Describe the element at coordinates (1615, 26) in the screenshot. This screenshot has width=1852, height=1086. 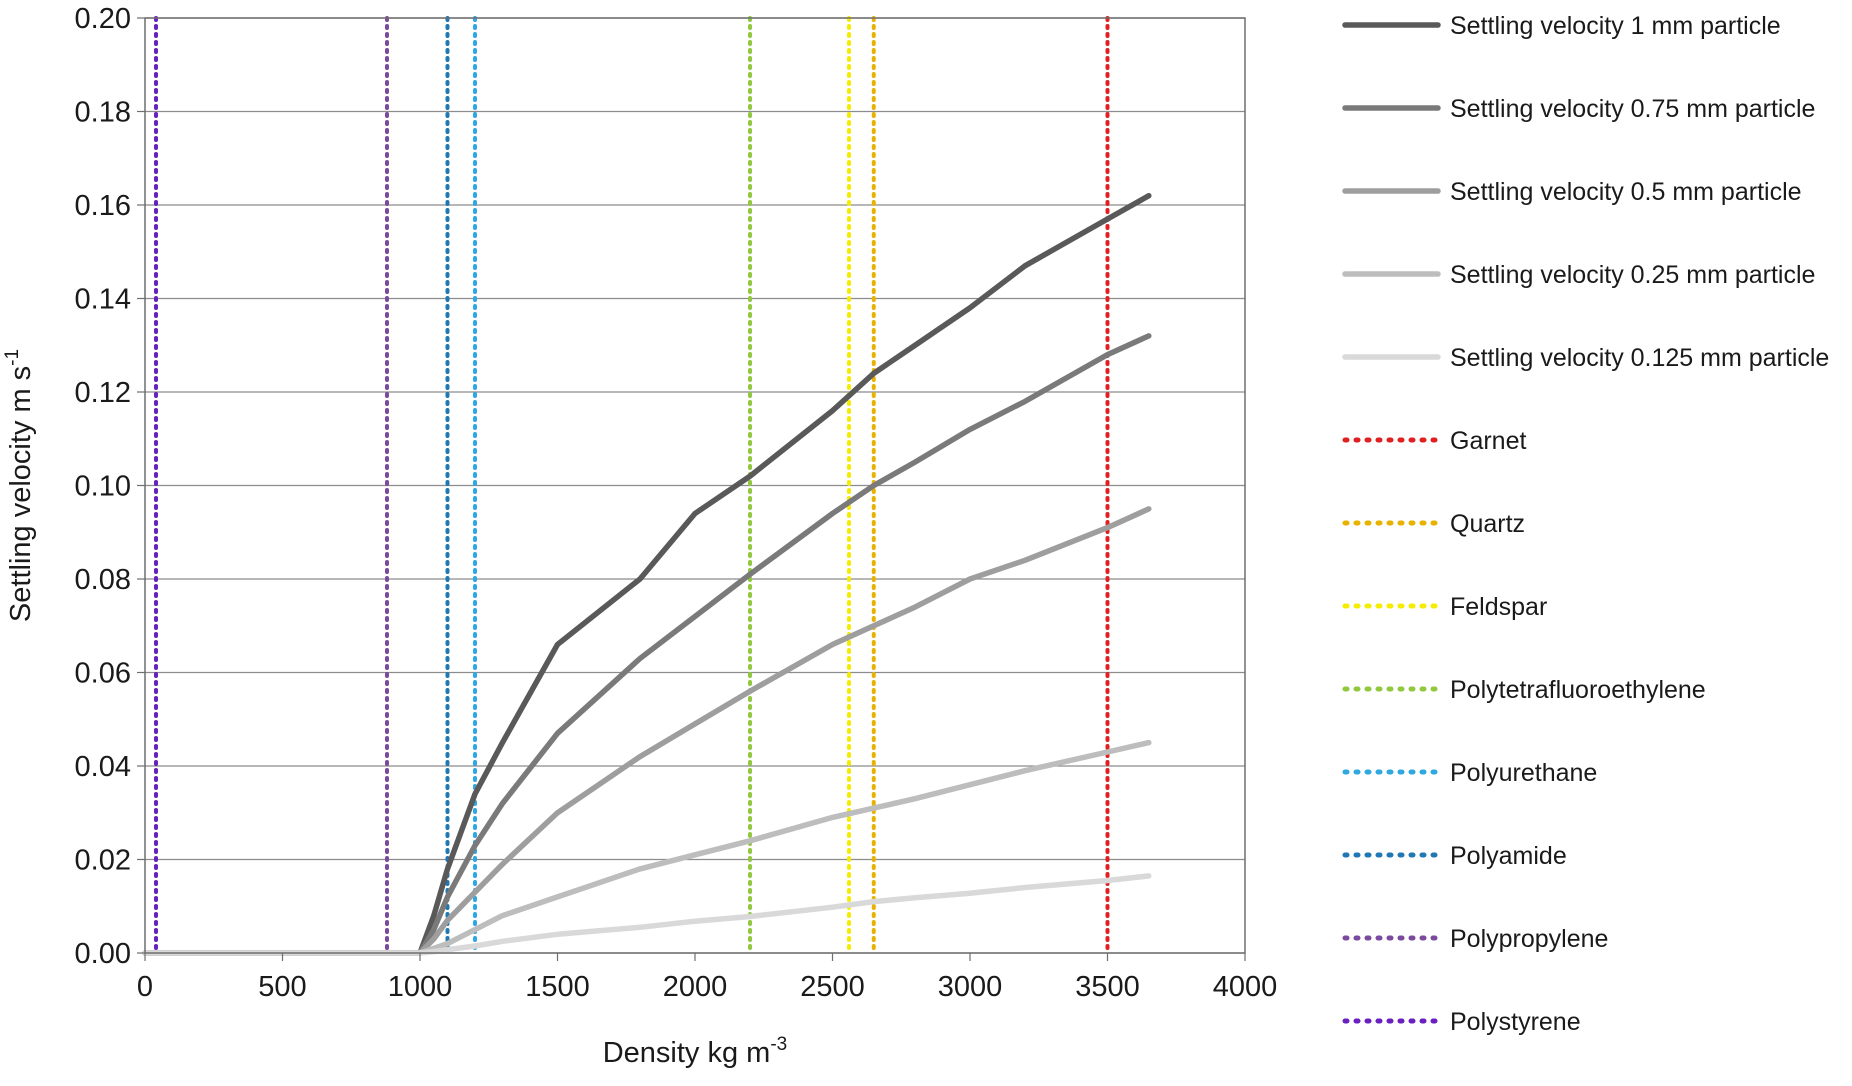
I see `legend-label-0: Settling velocity 1 mm particle` at that location.